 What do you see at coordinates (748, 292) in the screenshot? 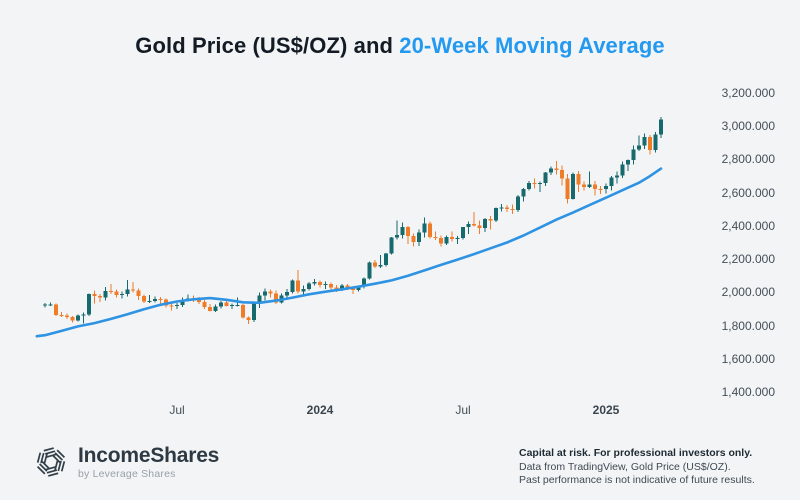
I see `y-tick-label: 2,000.000` at bounding box center [748, 292].